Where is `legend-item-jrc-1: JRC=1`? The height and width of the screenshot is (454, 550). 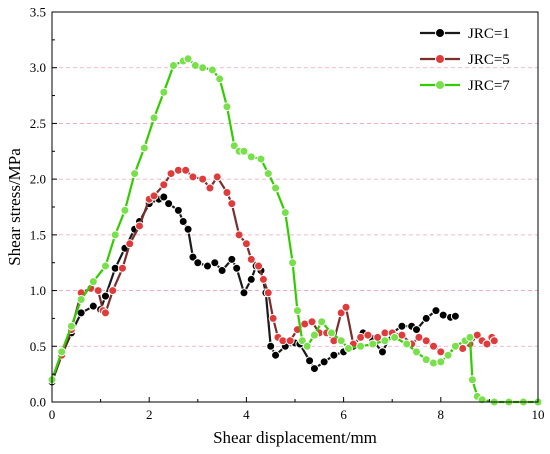
legend-item-jrc-1: JRC=1 is located at coordinates (465, 34).